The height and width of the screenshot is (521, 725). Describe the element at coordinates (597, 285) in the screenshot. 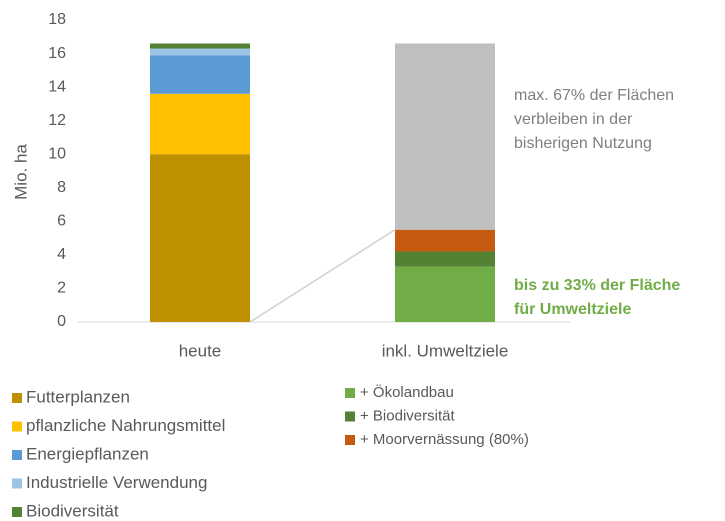

I see `annotation: bis zu 33% der Fläche` at that location.